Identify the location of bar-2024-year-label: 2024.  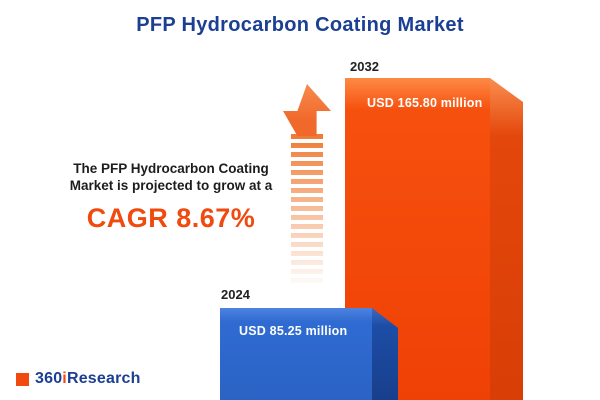
(235, 294).